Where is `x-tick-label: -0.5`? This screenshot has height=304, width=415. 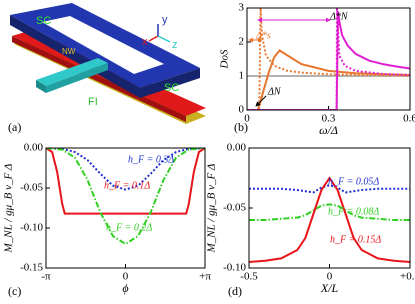
x-tick-label: -0.5 is located at coordinates (249, 277).